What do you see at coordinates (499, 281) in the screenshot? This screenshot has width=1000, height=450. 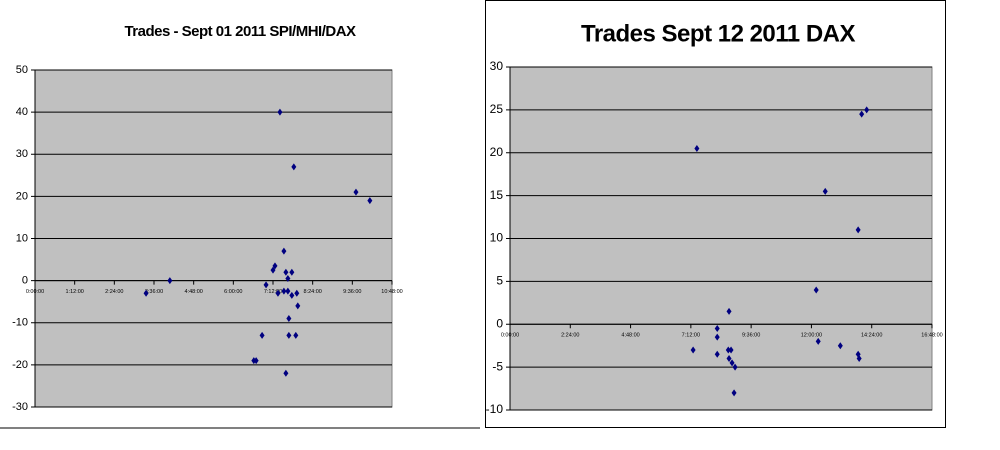 I see `y-tick-label: 5` at bounding box center [499, 281].